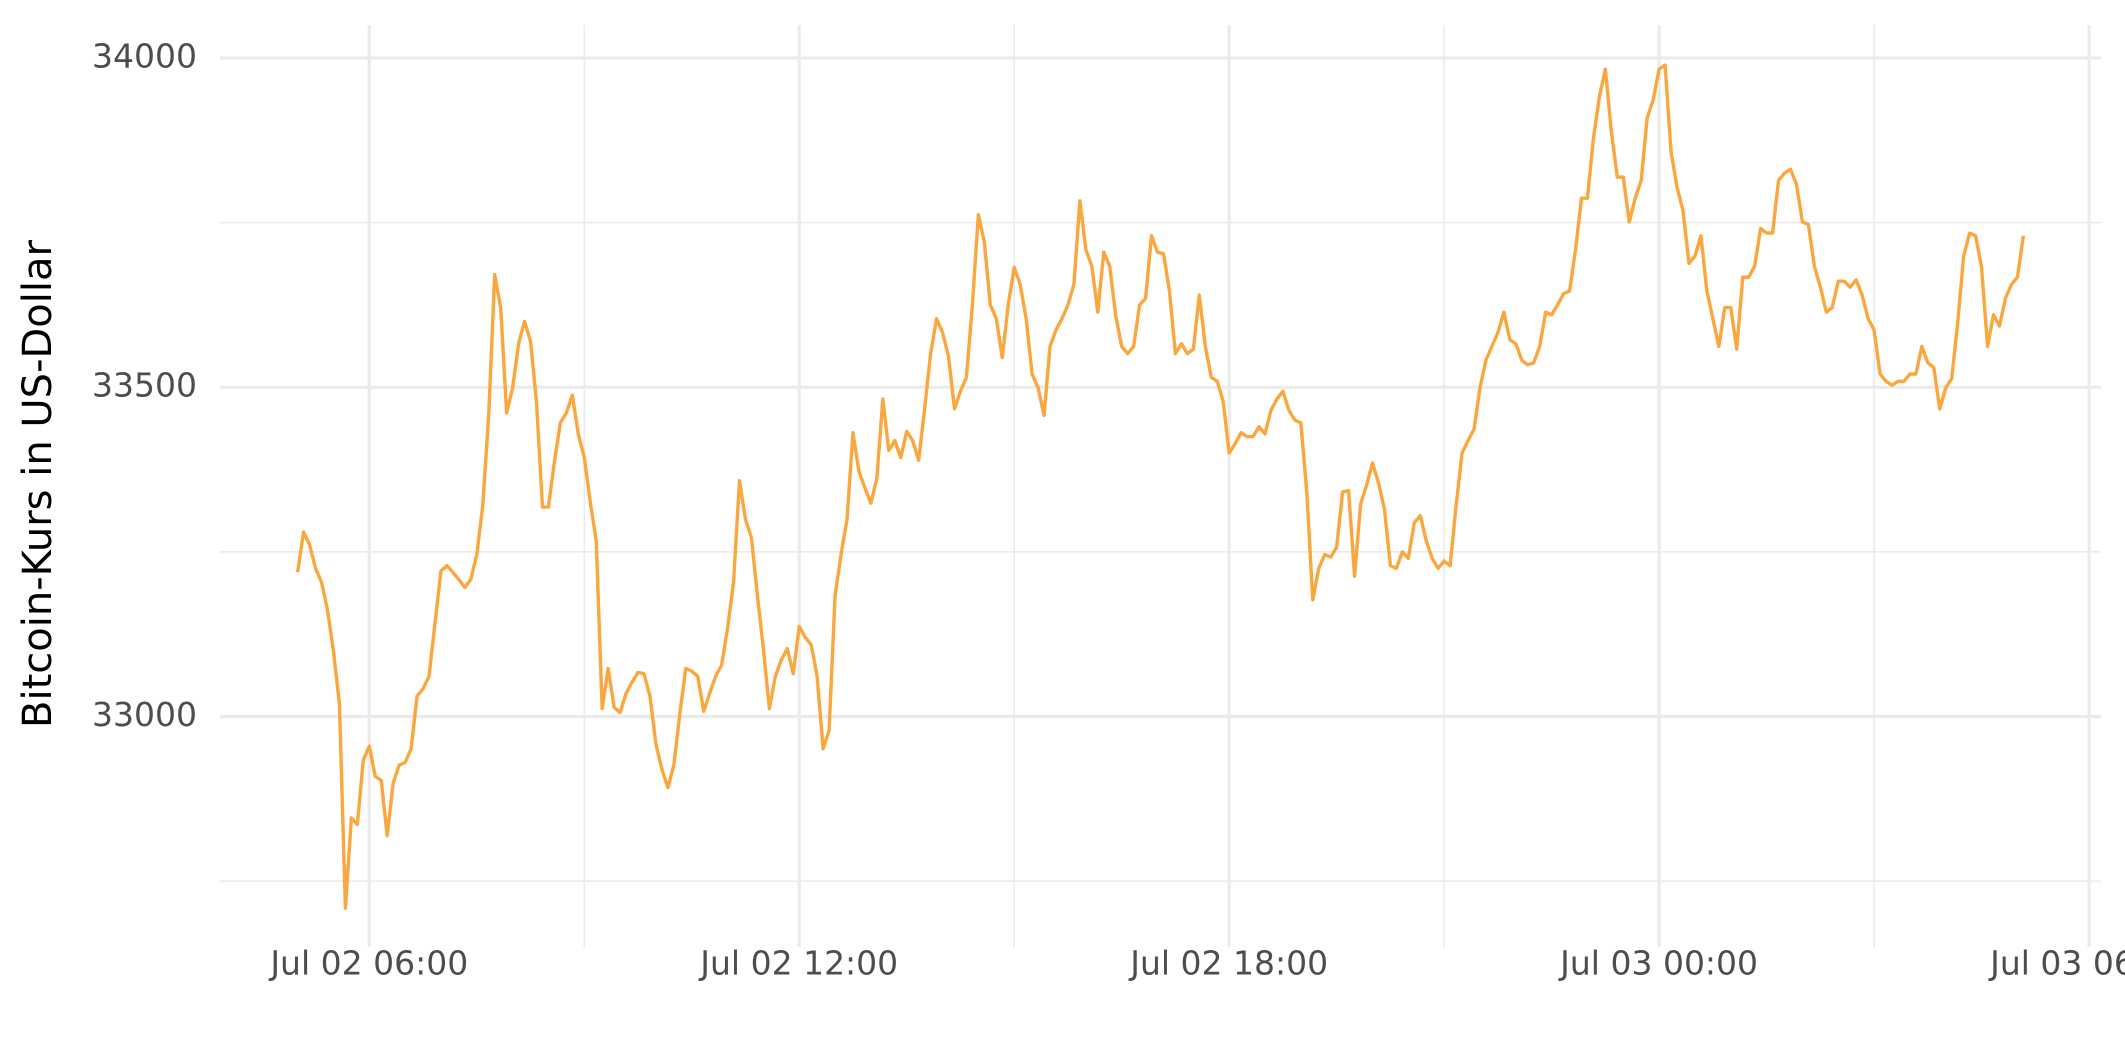 This screenshot has width=2125, height=1062. Describe the element at coordinates (368, 963) in the screenshot. I see `x-tick-label: Jul 02 06:00` at that location.